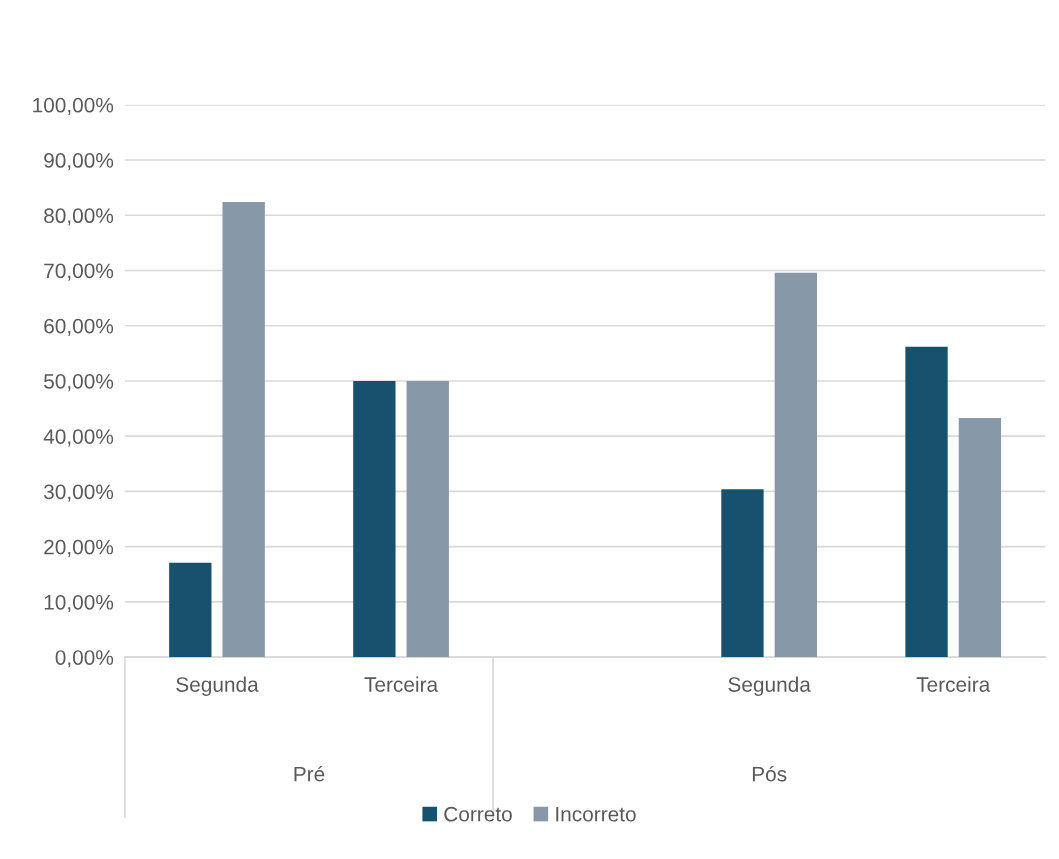 The height and width of the screenshot is (859, 1059). Describe the element at coordinates (79, 382) in the screenshot. I see `y-tick-label: 50,00%` at that location.